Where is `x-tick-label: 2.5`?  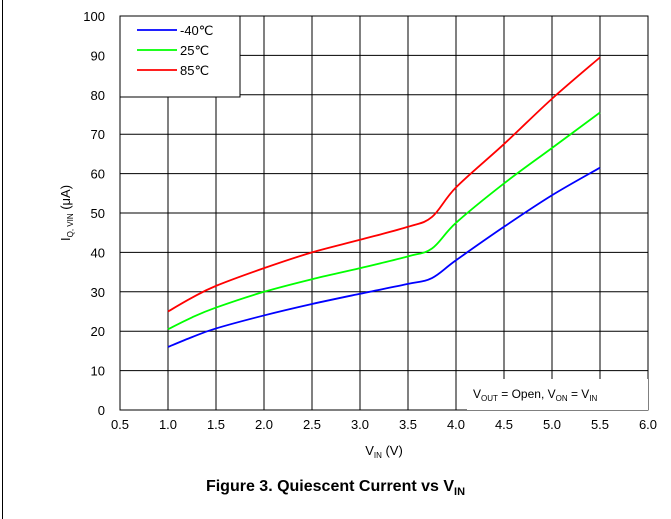 x-tick-label: 2.5 is located at coordinates (312, 424).